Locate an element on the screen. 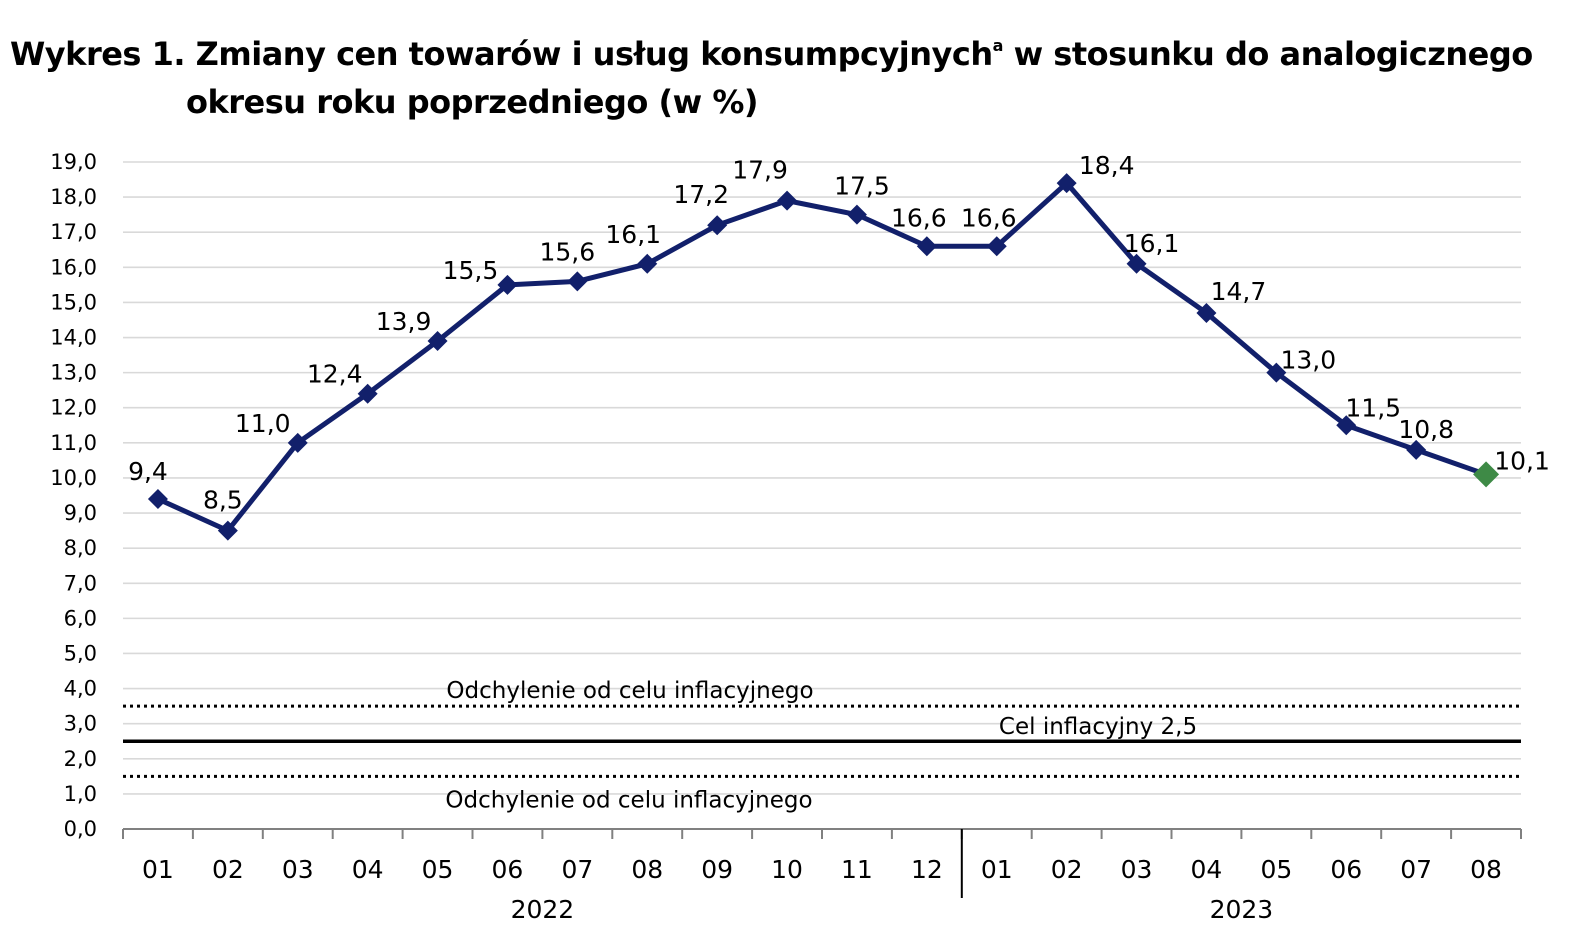  data-label: 13,0 is located at coordinates (1309, 360).